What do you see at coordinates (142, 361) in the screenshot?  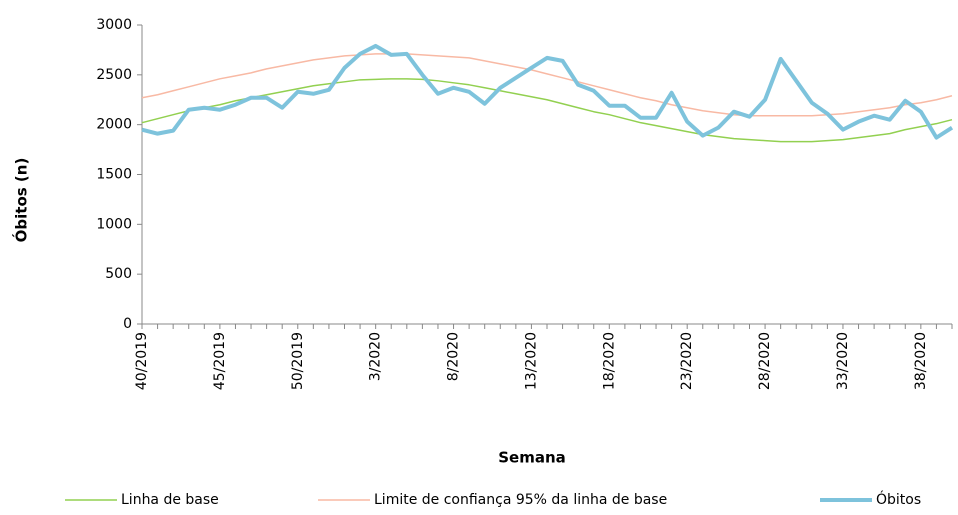 I see `x-tick-label: 40/2019` at bounding box center [142, 361].